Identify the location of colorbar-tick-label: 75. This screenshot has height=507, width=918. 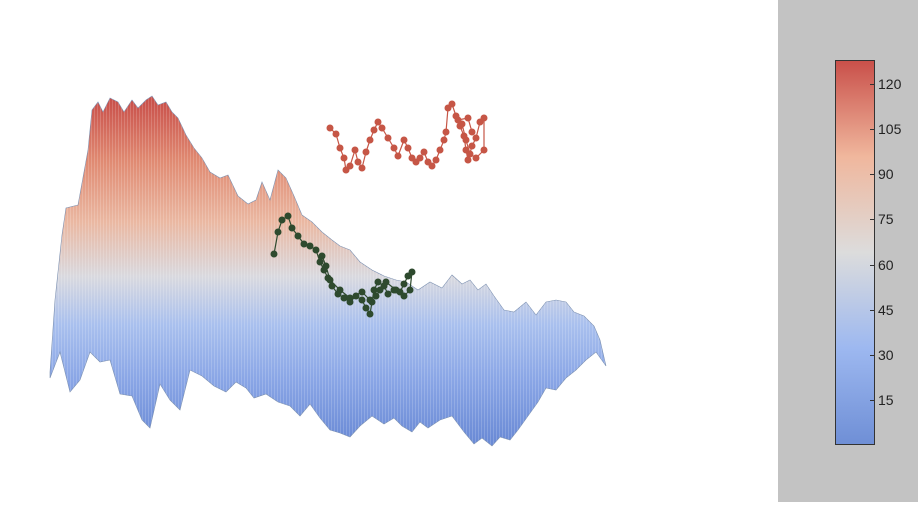
(886, 219).